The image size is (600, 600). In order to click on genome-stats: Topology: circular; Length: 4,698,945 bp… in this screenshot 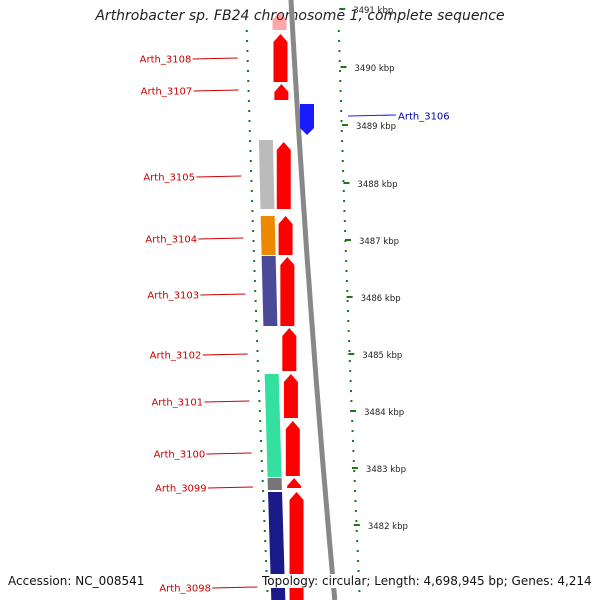, I will do `click(427, 581)`.